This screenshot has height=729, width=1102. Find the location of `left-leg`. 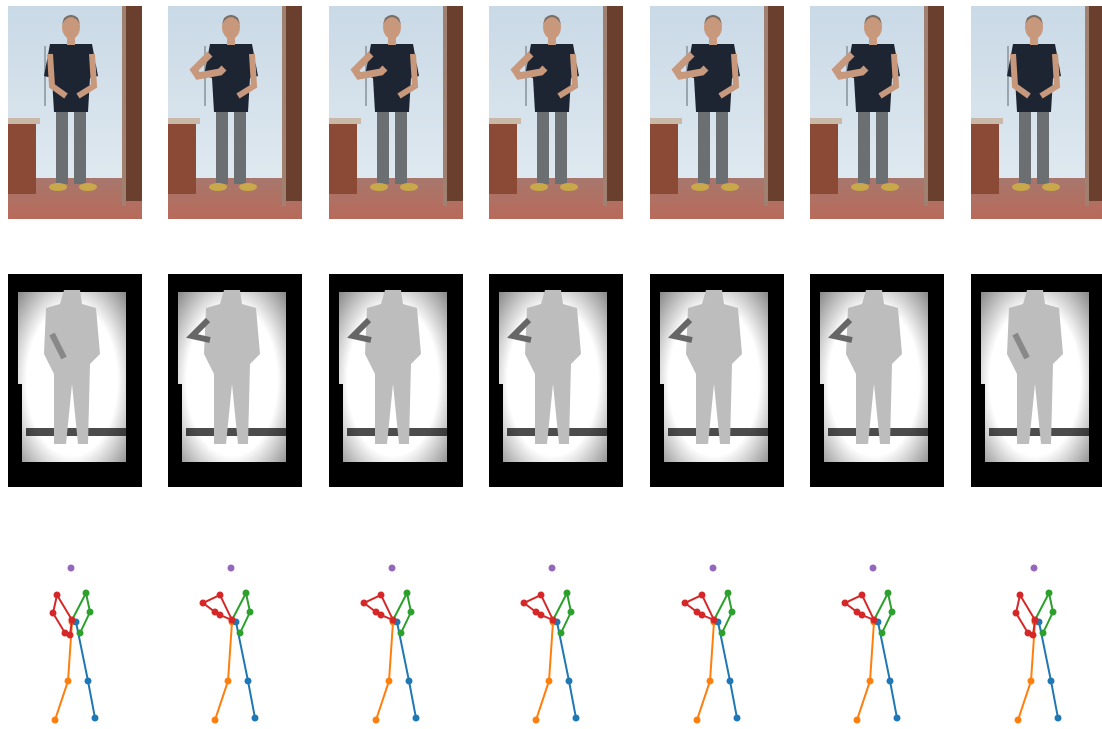

left-leg is located at coordinates (223, 671).